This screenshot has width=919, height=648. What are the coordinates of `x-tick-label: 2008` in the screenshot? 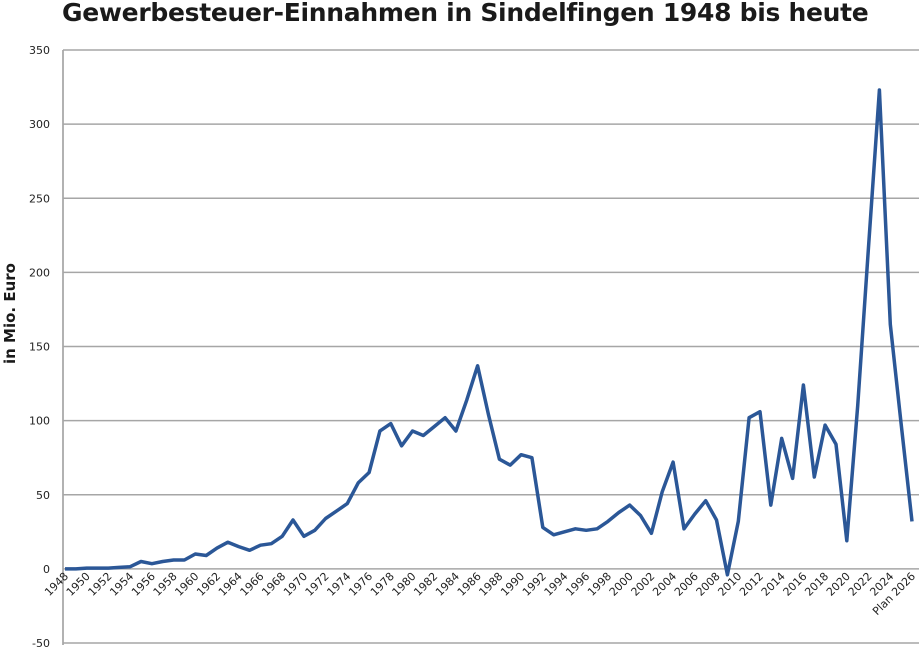 It's located at (708, 584).